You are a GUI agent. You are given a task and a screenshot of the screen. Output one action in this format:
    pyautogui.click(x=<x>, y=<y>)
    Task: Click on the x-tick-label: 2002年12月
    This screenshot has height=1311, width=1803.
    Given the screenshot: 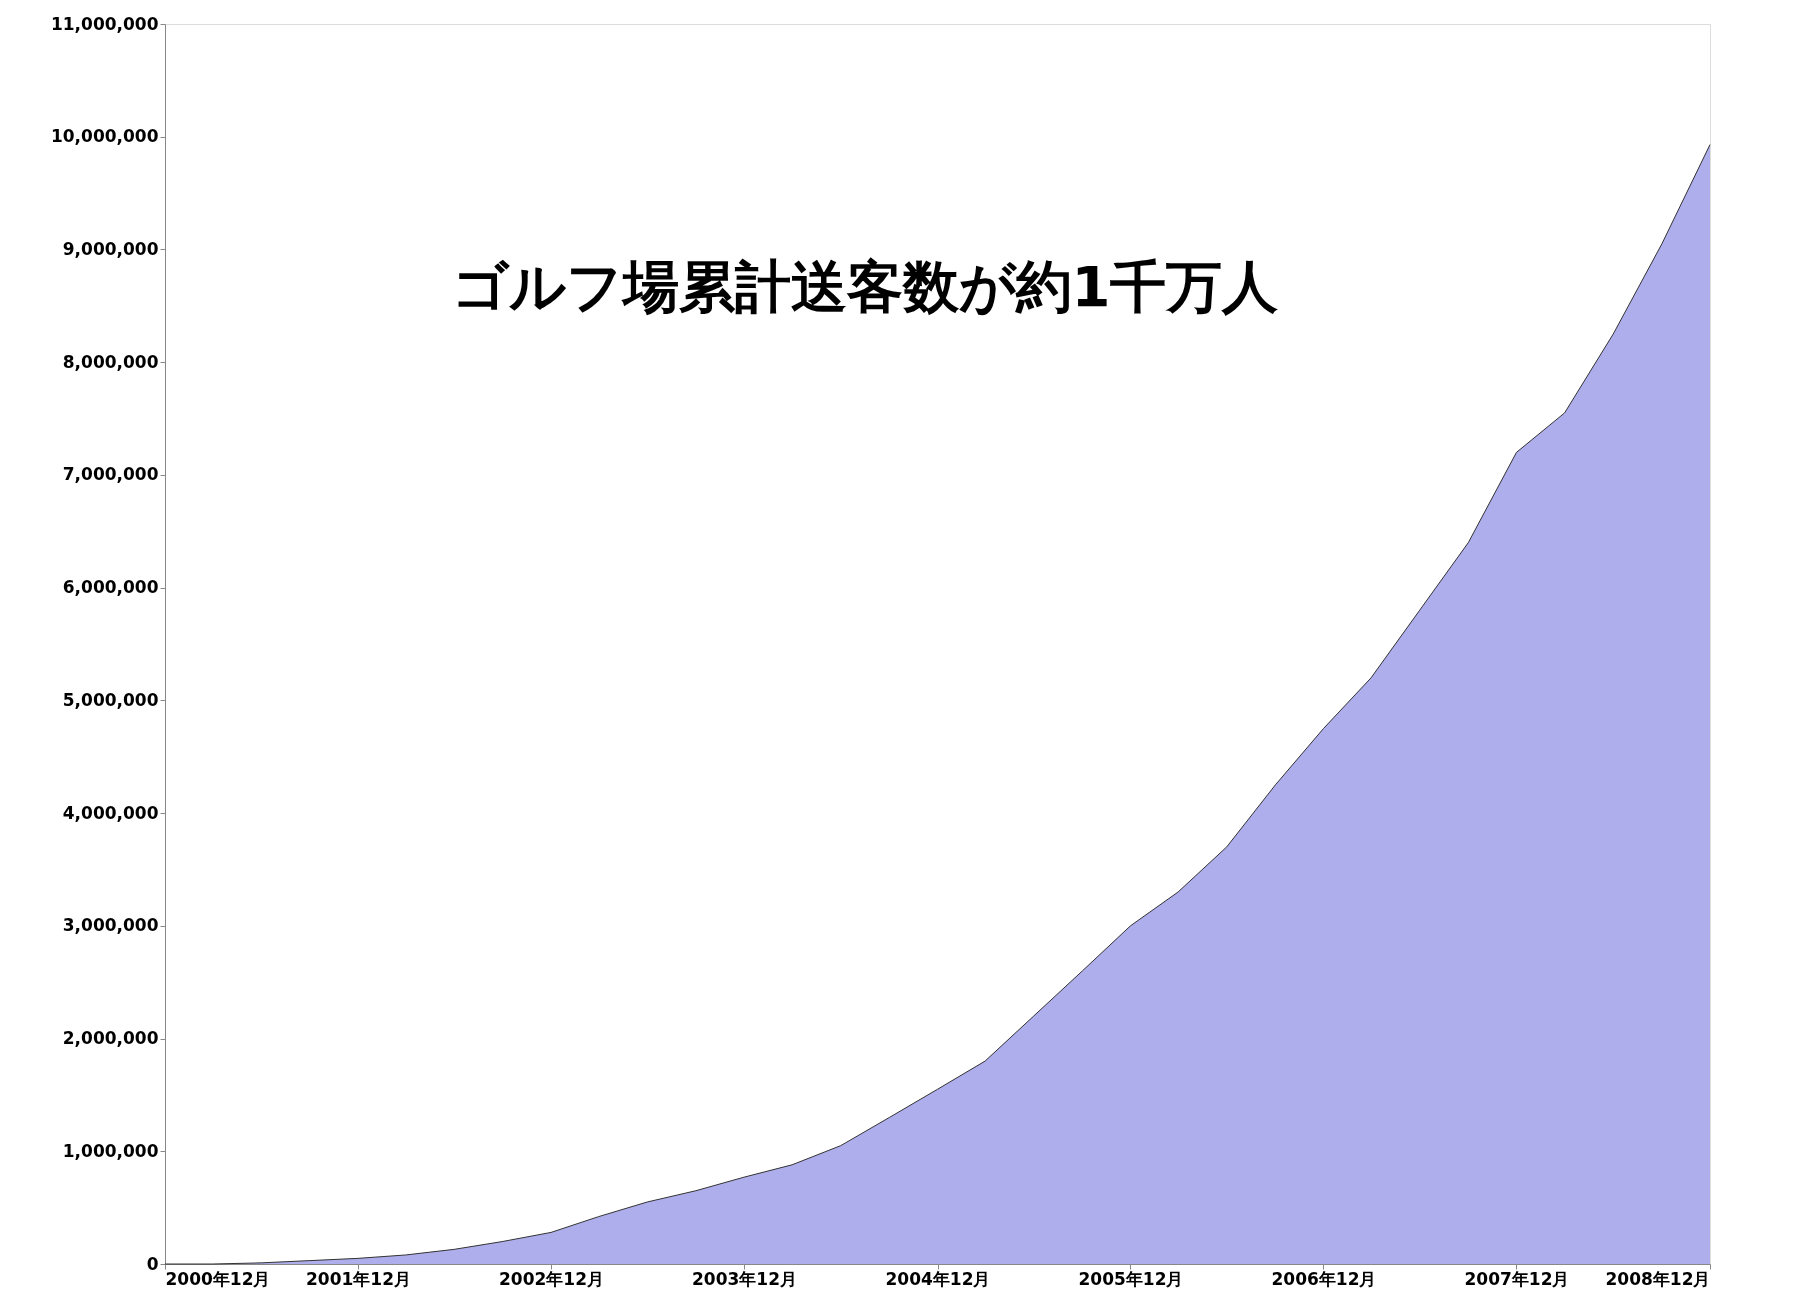 What is the action you would take?
    pyautogui.click(x=551, y=1278)
    